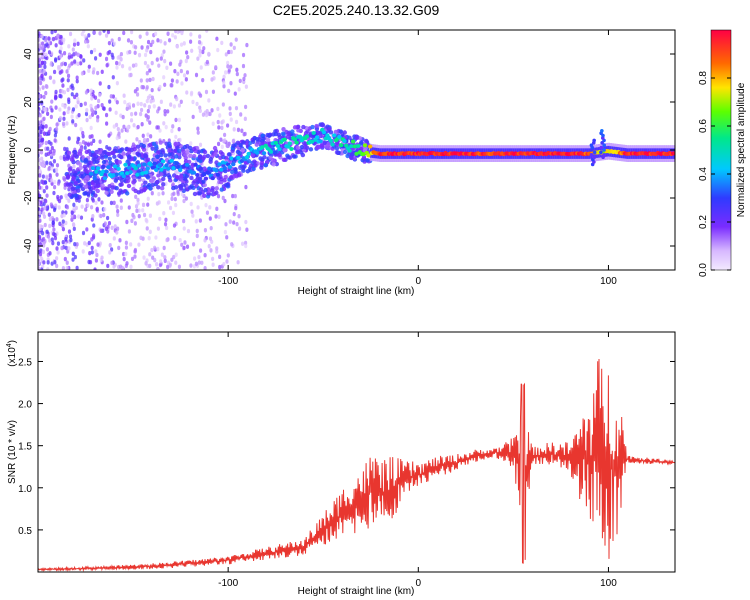 The height and width of the screenshot is (600, 750). I want to click on snr-multiplier-exp: 4, so click(9, 345).